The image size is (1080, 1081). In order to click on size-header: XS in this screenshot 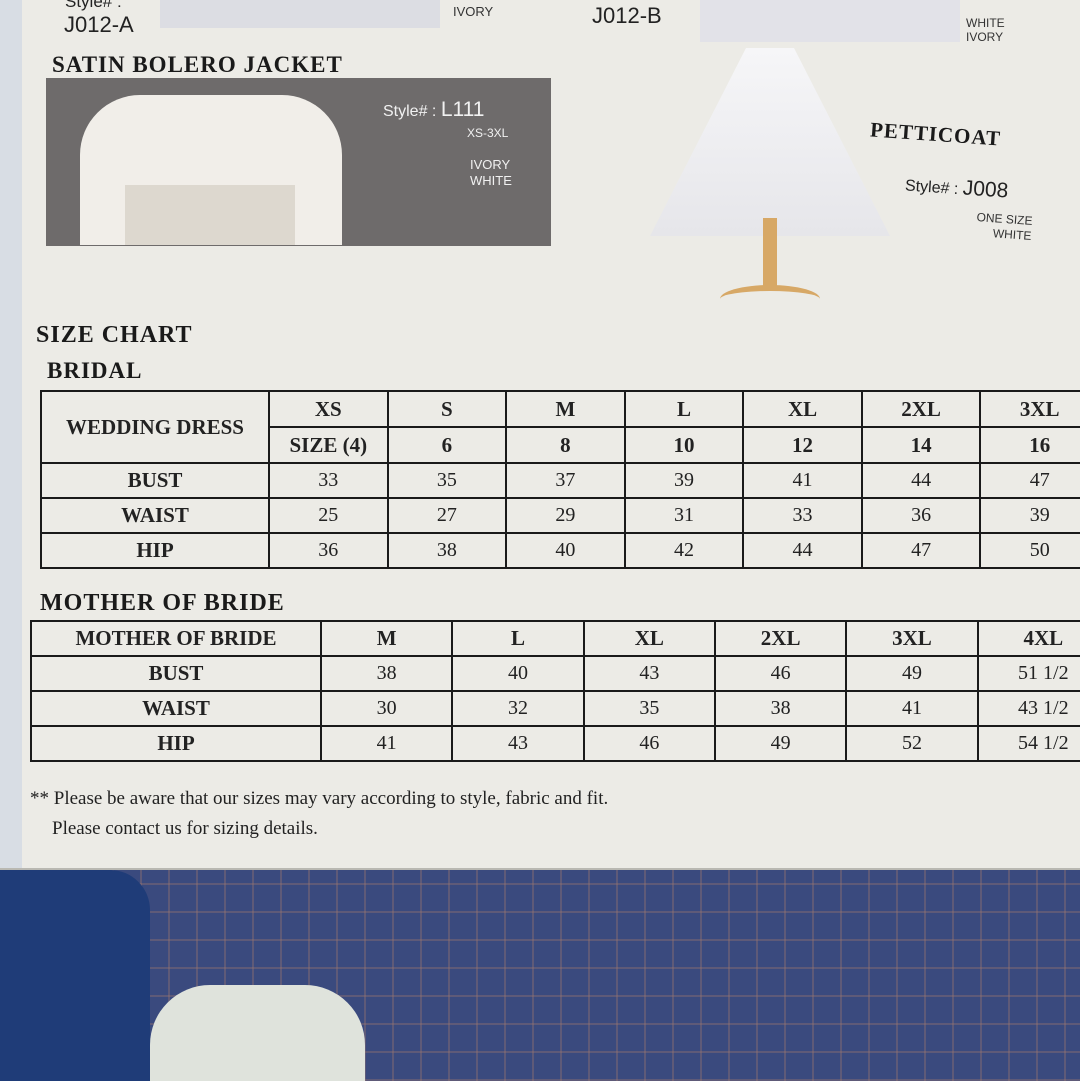, I will do `click(328, 409)`.